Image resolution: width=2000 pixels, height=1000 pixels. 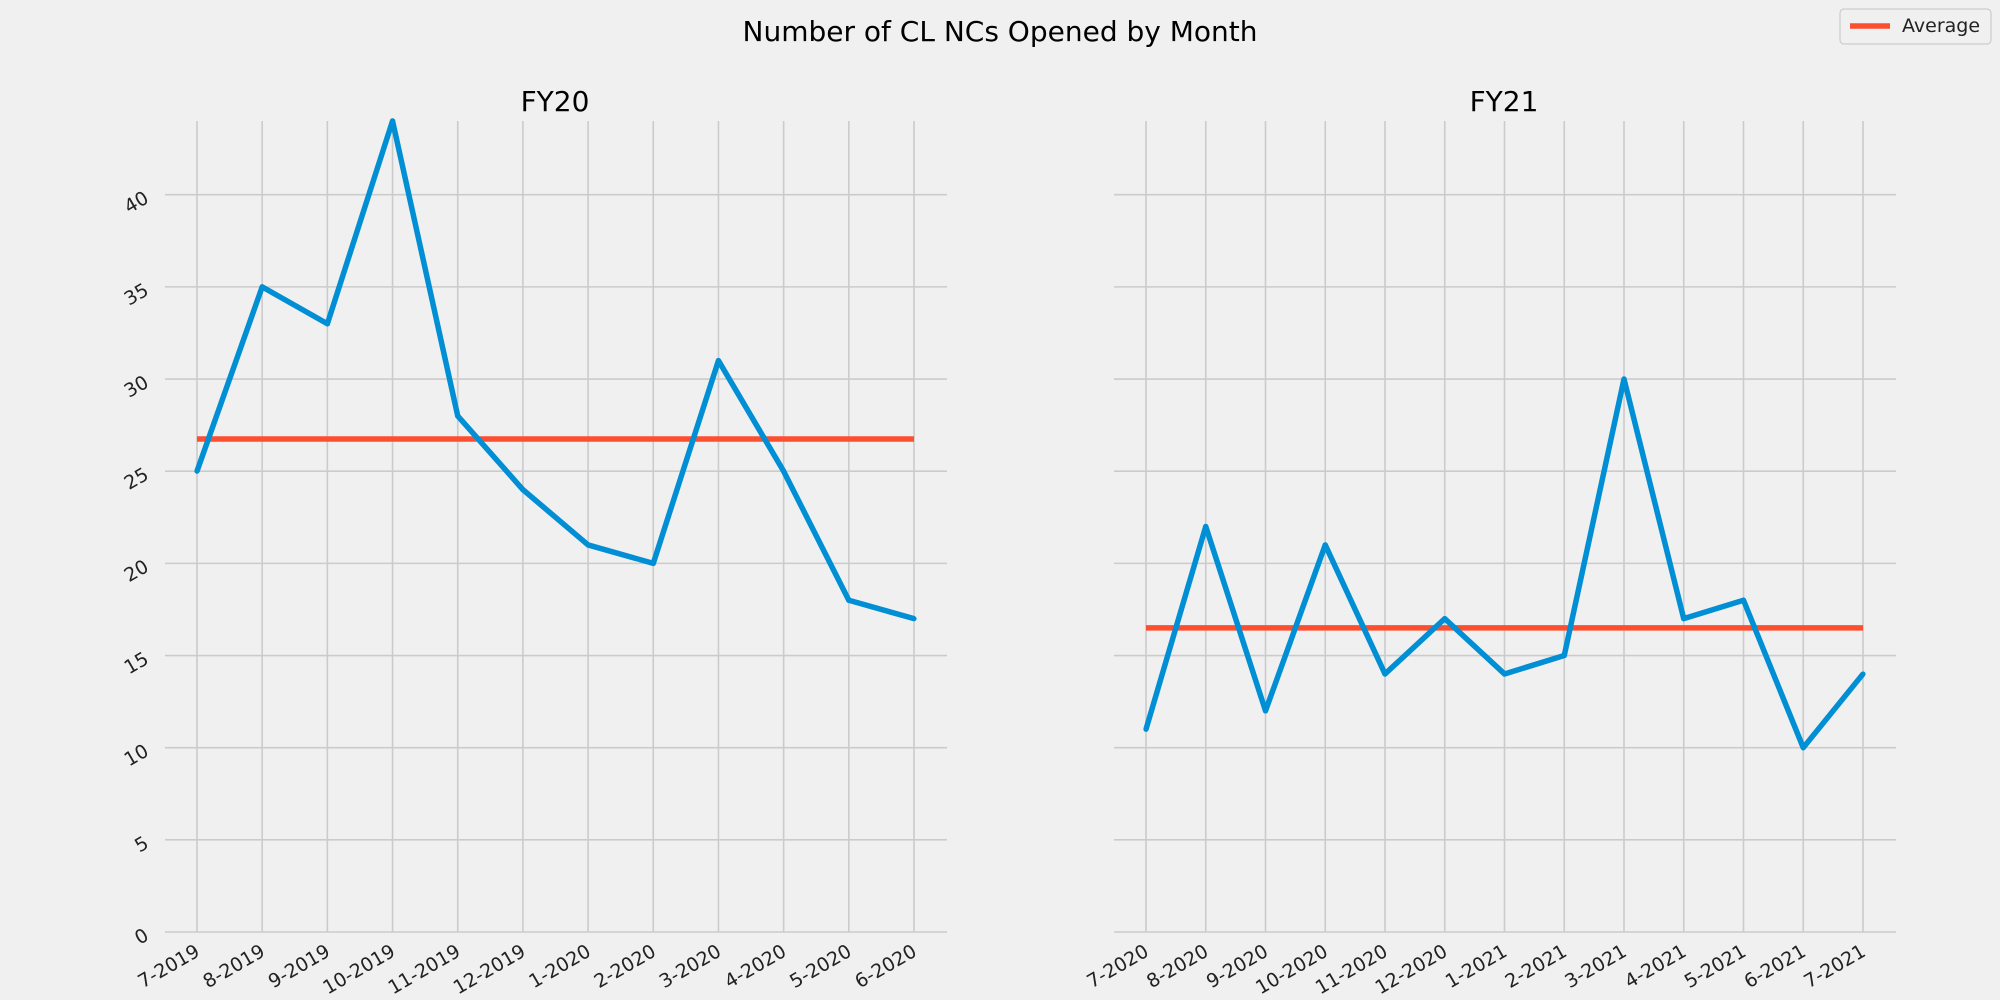 What do you see at coordinates (1941, 26) in the screenshot?
I see `legend-label-average: Average` at bounding box center [1941, 26].